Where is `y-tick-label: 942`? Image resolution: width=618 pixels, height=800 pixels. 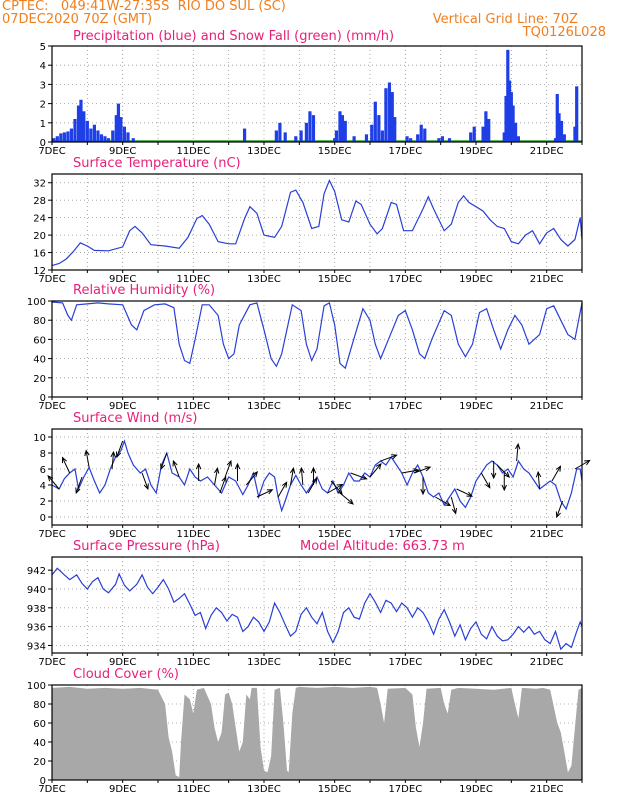 y-tick-label: 942 is located at coordinates (36, 571).